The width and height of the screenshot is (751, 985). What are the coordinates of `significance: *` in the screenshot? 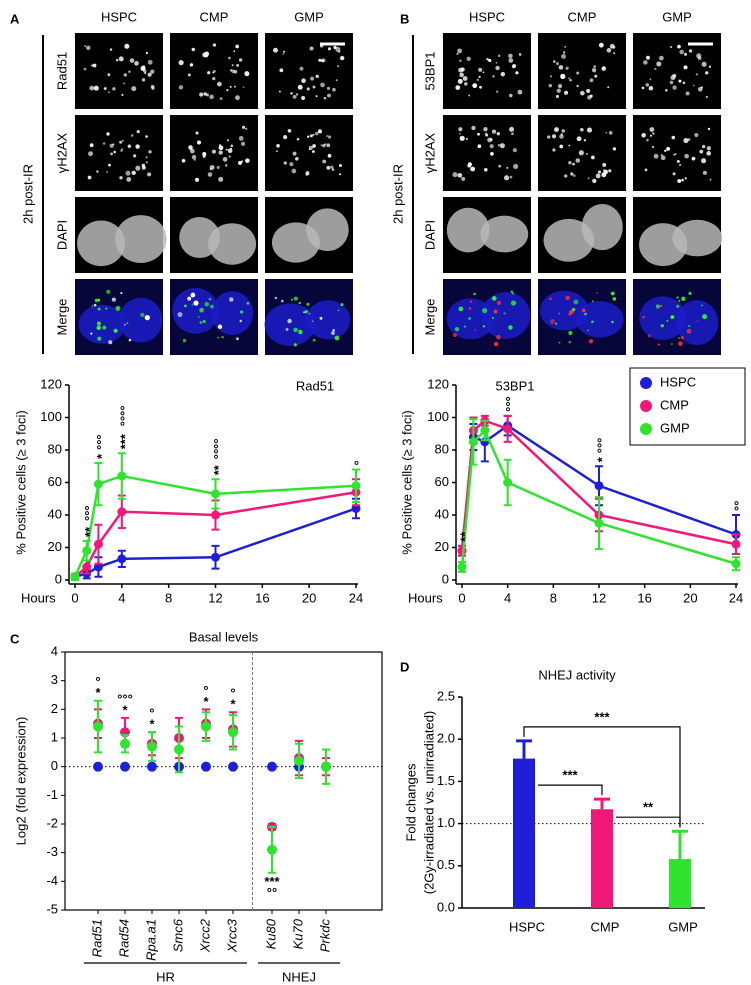 It's located at (601, 459).